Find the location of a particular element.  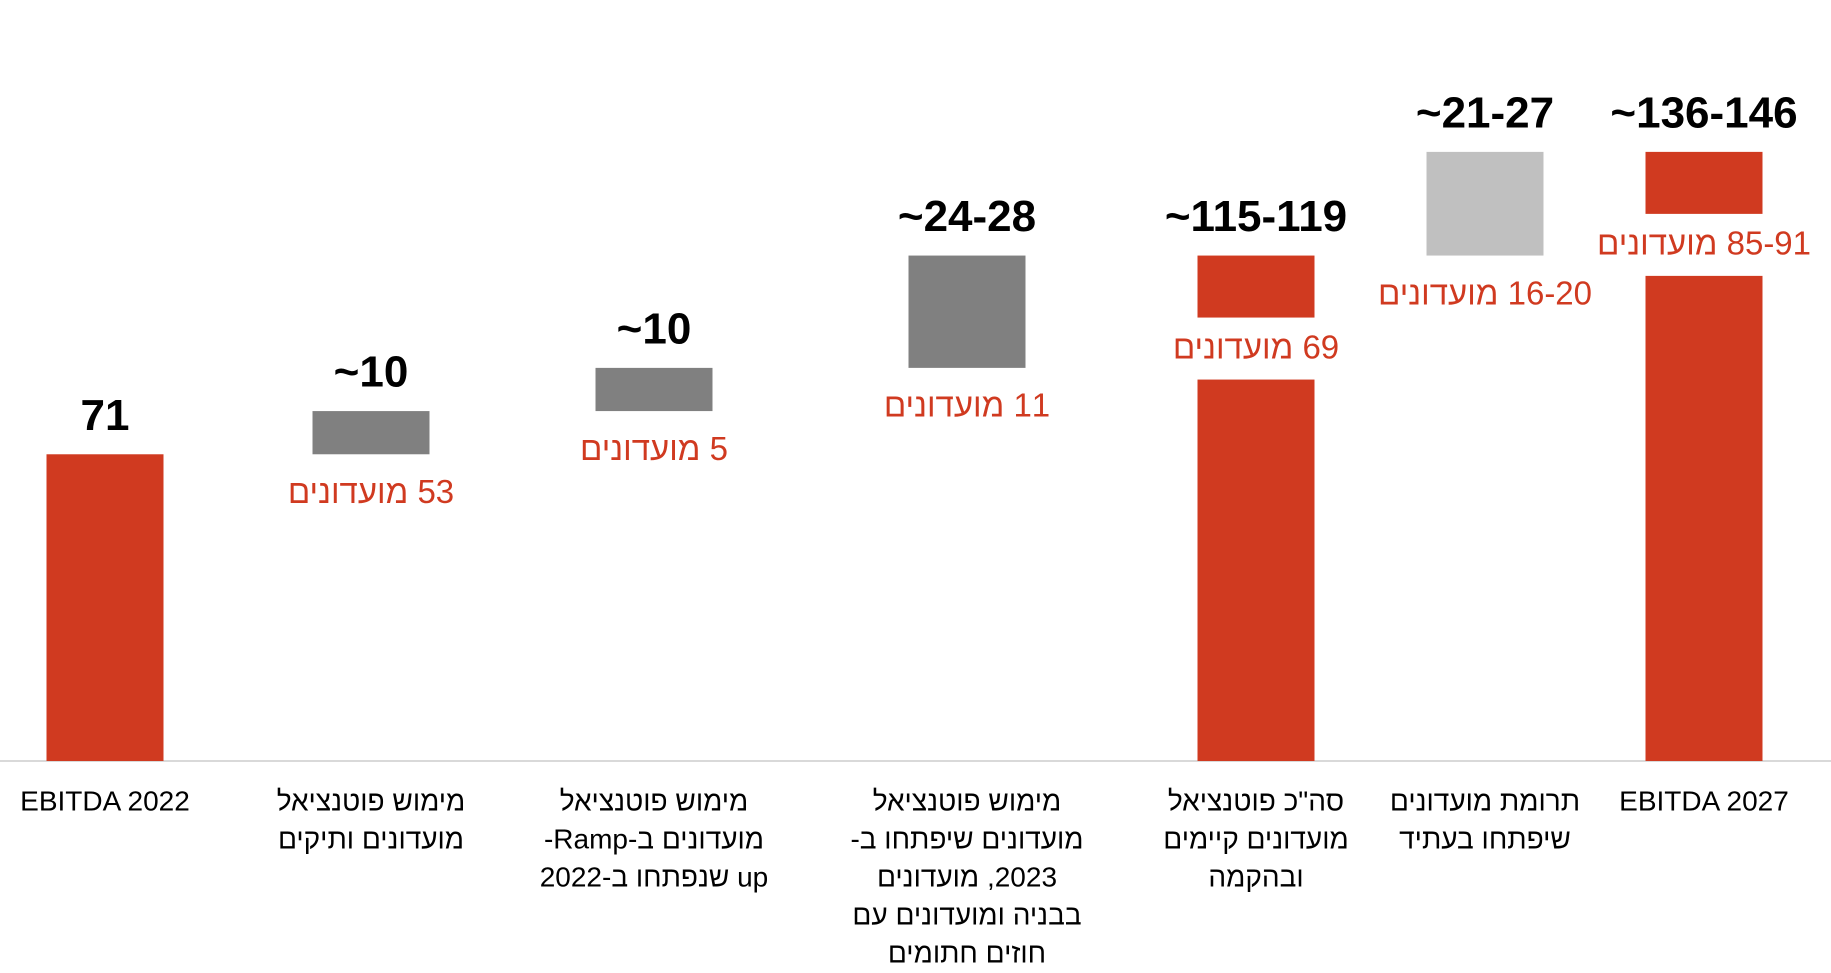

x-tick-label: up שנפתחו ב-2022 is located at coordinates (654, 876).